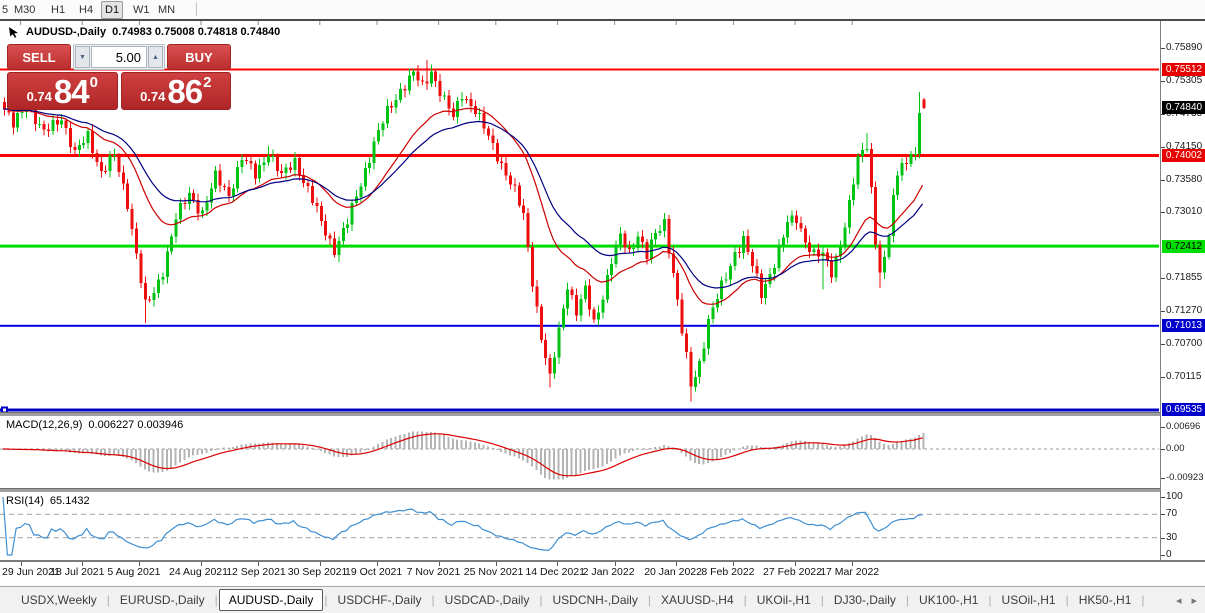 The width and height of the screenshot is (1205, 613). Describe the element at coordinates (579, 325) in the screenshot. I see `hline-0.71013` at that location.